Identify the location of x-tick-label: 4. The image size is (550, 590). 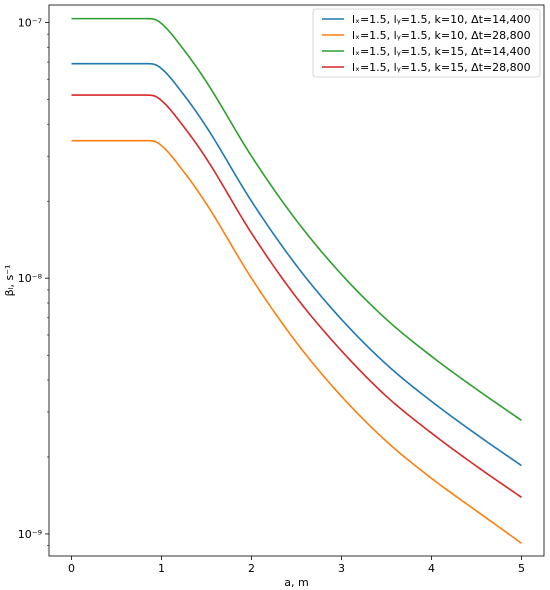
(431, 568).